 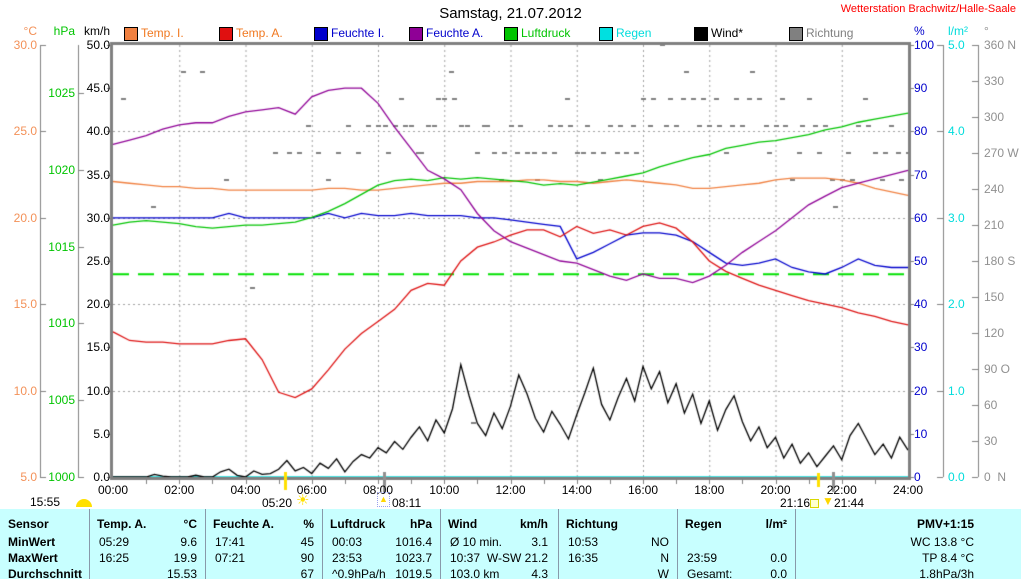 I want to click on tick-label-C: 15.0, so click(x=25, y=304).